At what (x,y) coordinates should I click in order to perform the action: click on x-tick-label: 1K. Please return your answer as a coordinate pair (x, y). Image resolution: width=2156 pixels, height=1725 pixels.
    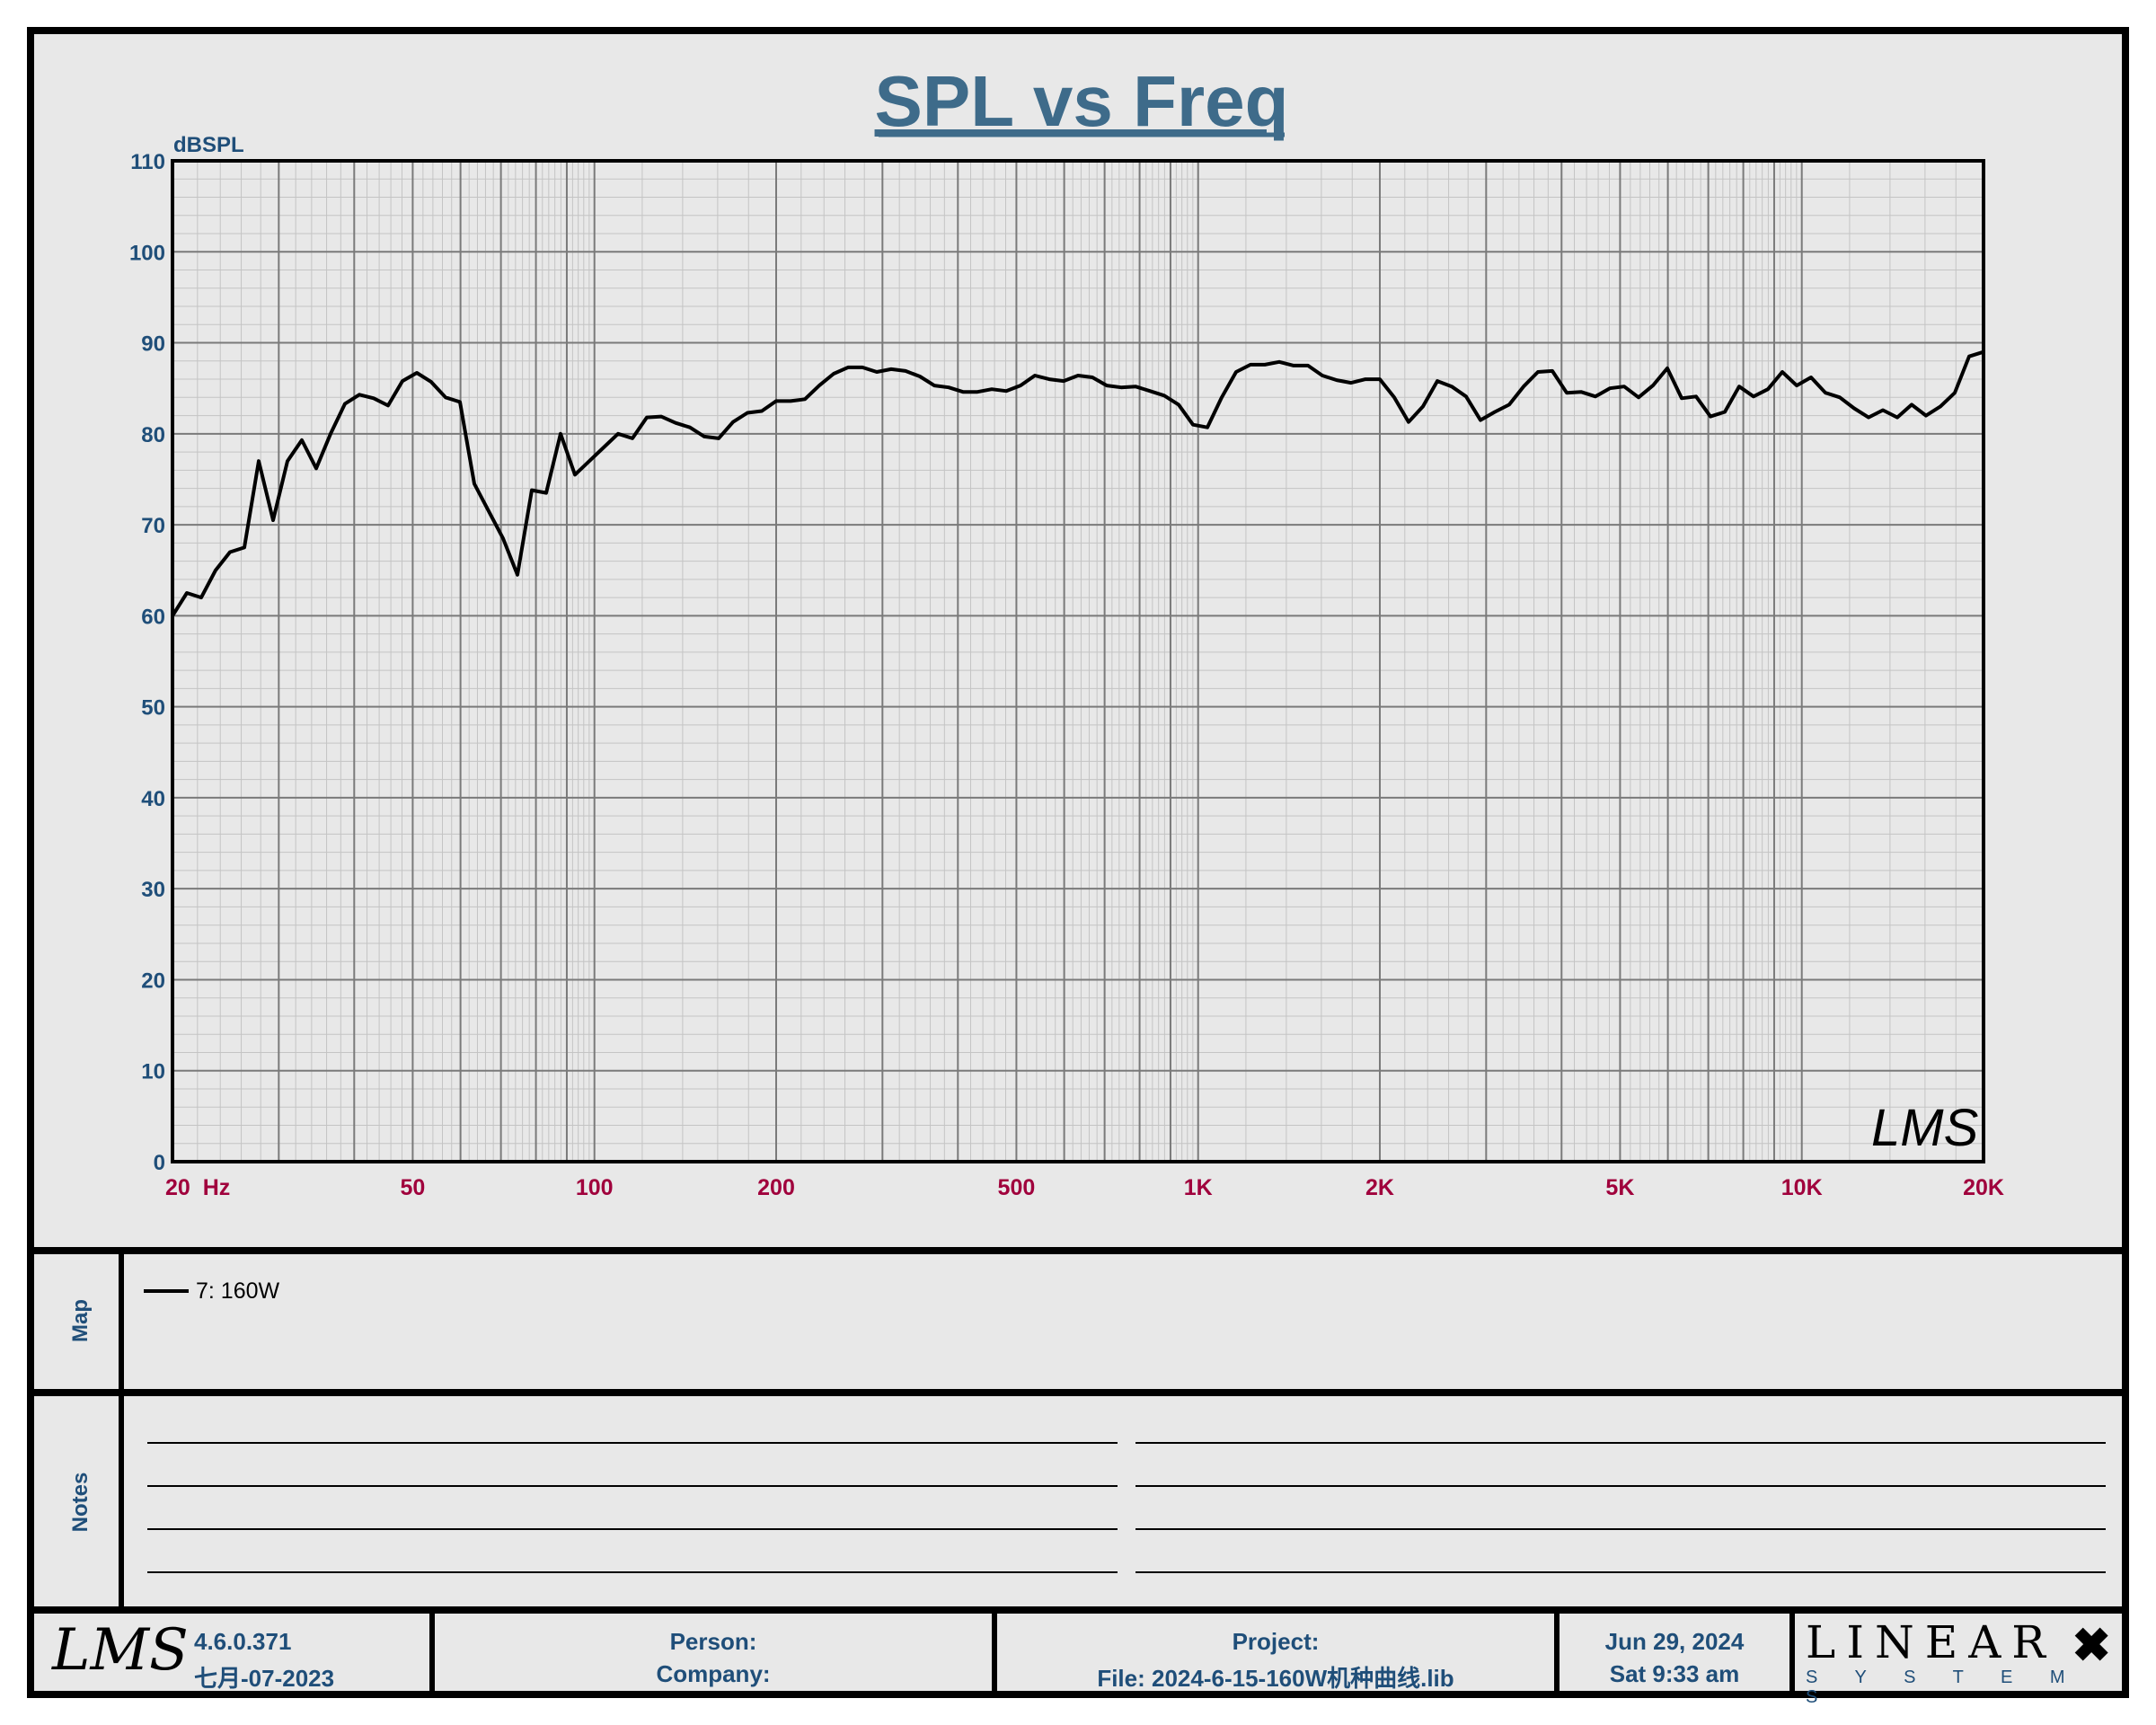
    Looking at the image, I should click on (1198, 1188).